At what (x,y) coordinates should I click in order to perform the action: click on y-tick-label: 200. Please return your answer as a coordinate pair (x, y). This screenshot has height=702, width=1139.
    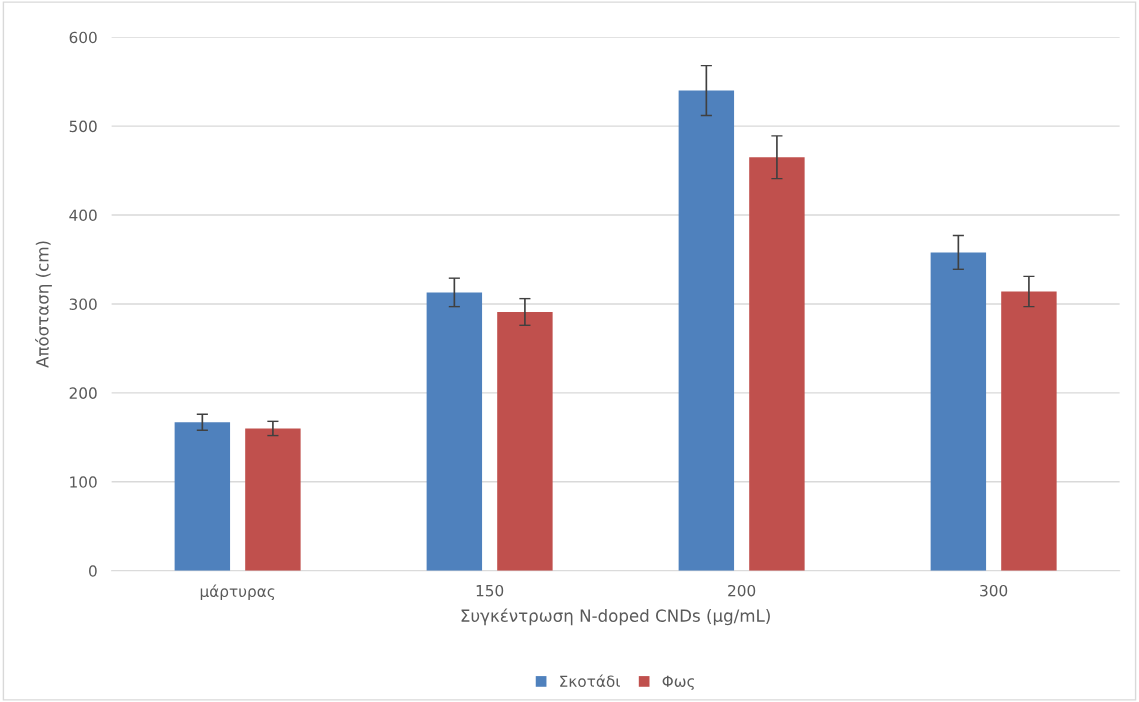
    Looking at the image, I should click on (83, 393).